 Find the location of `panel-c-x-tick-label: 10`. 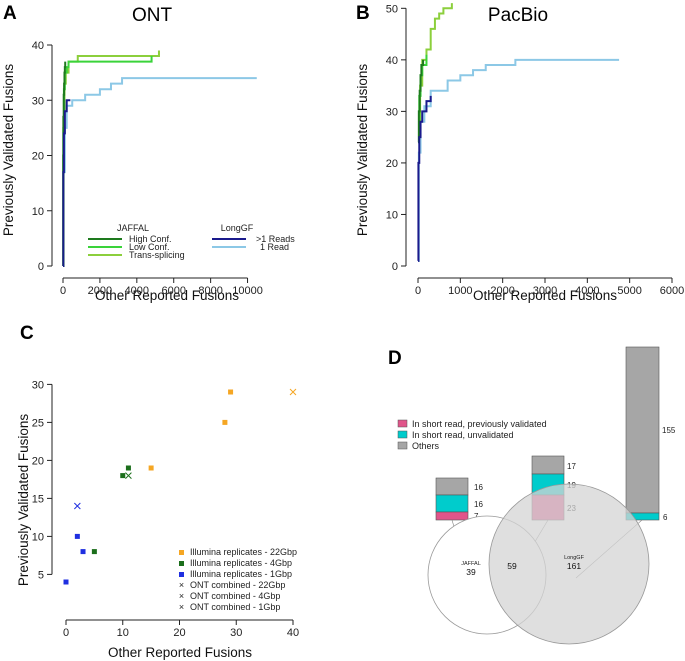

panel-c-x-tick-label: 10 is located at coordinates (123, 633).